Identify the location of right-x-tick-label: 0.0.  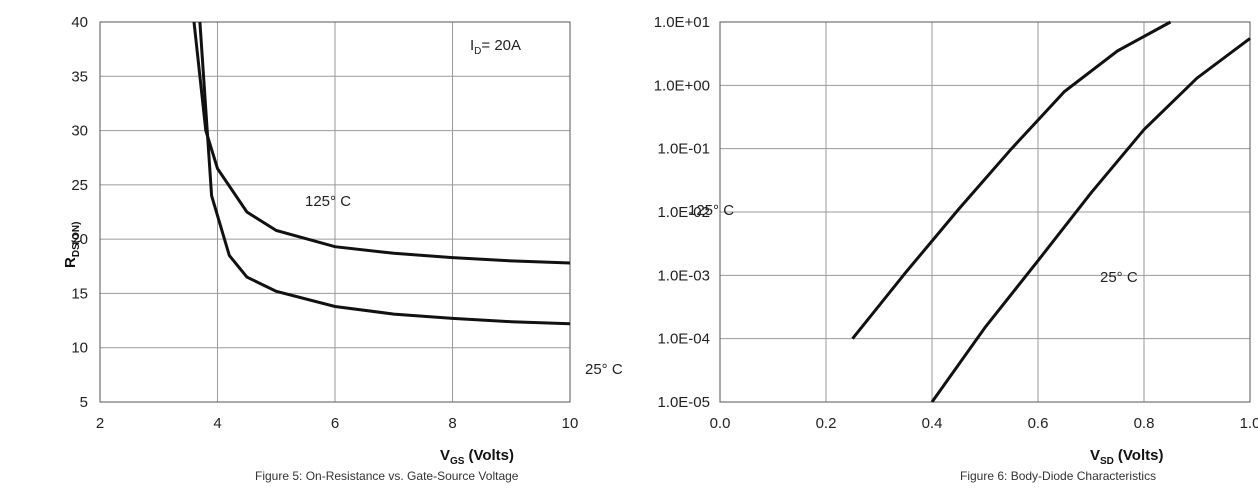
(720, 423).